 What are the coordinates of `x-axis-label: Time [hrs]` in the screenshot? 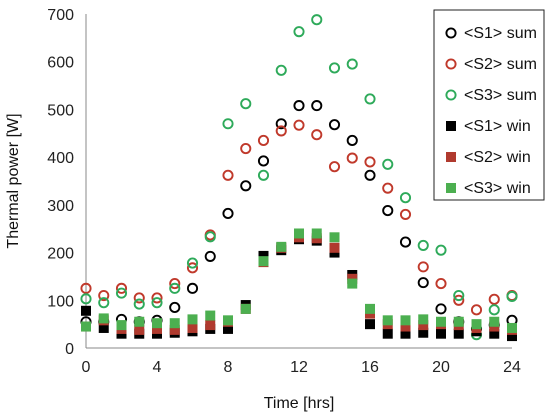 It's located at (299, 403).